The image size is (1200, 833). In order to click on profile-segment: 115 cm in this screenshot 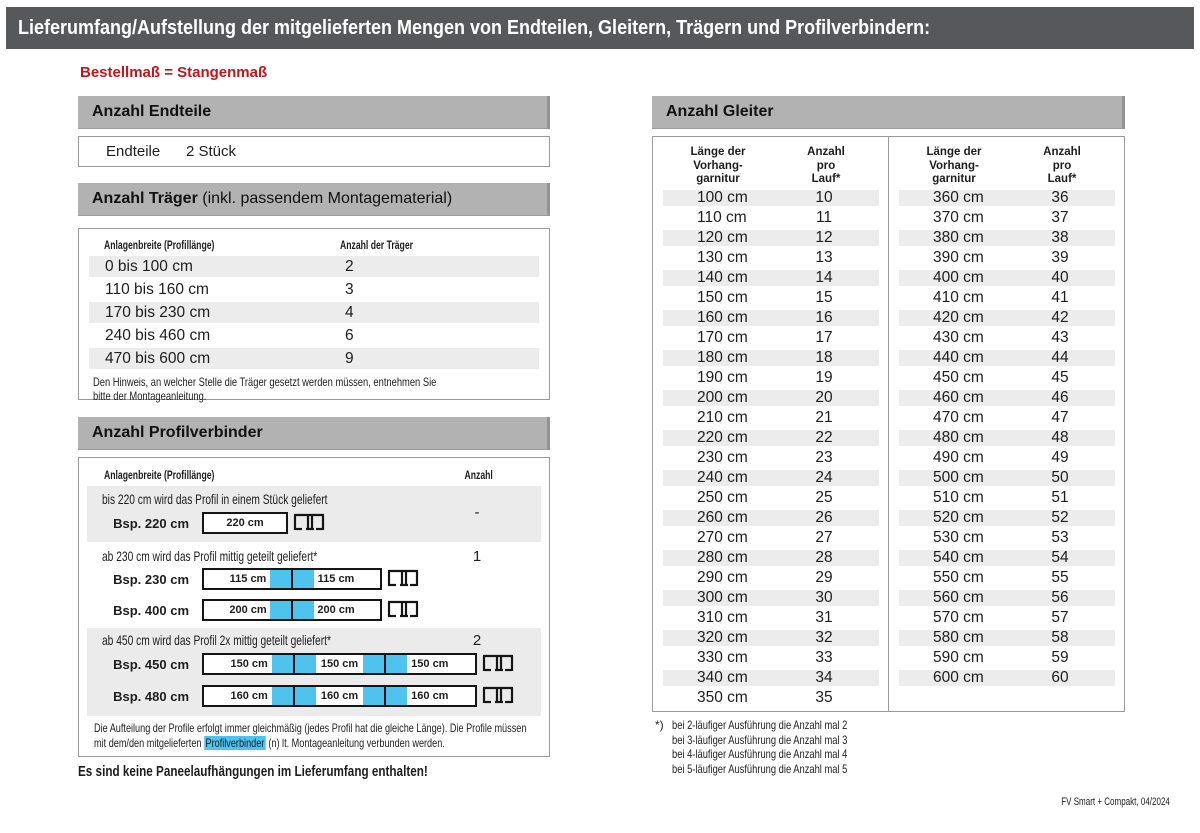, I will do `click(336, 579)`.